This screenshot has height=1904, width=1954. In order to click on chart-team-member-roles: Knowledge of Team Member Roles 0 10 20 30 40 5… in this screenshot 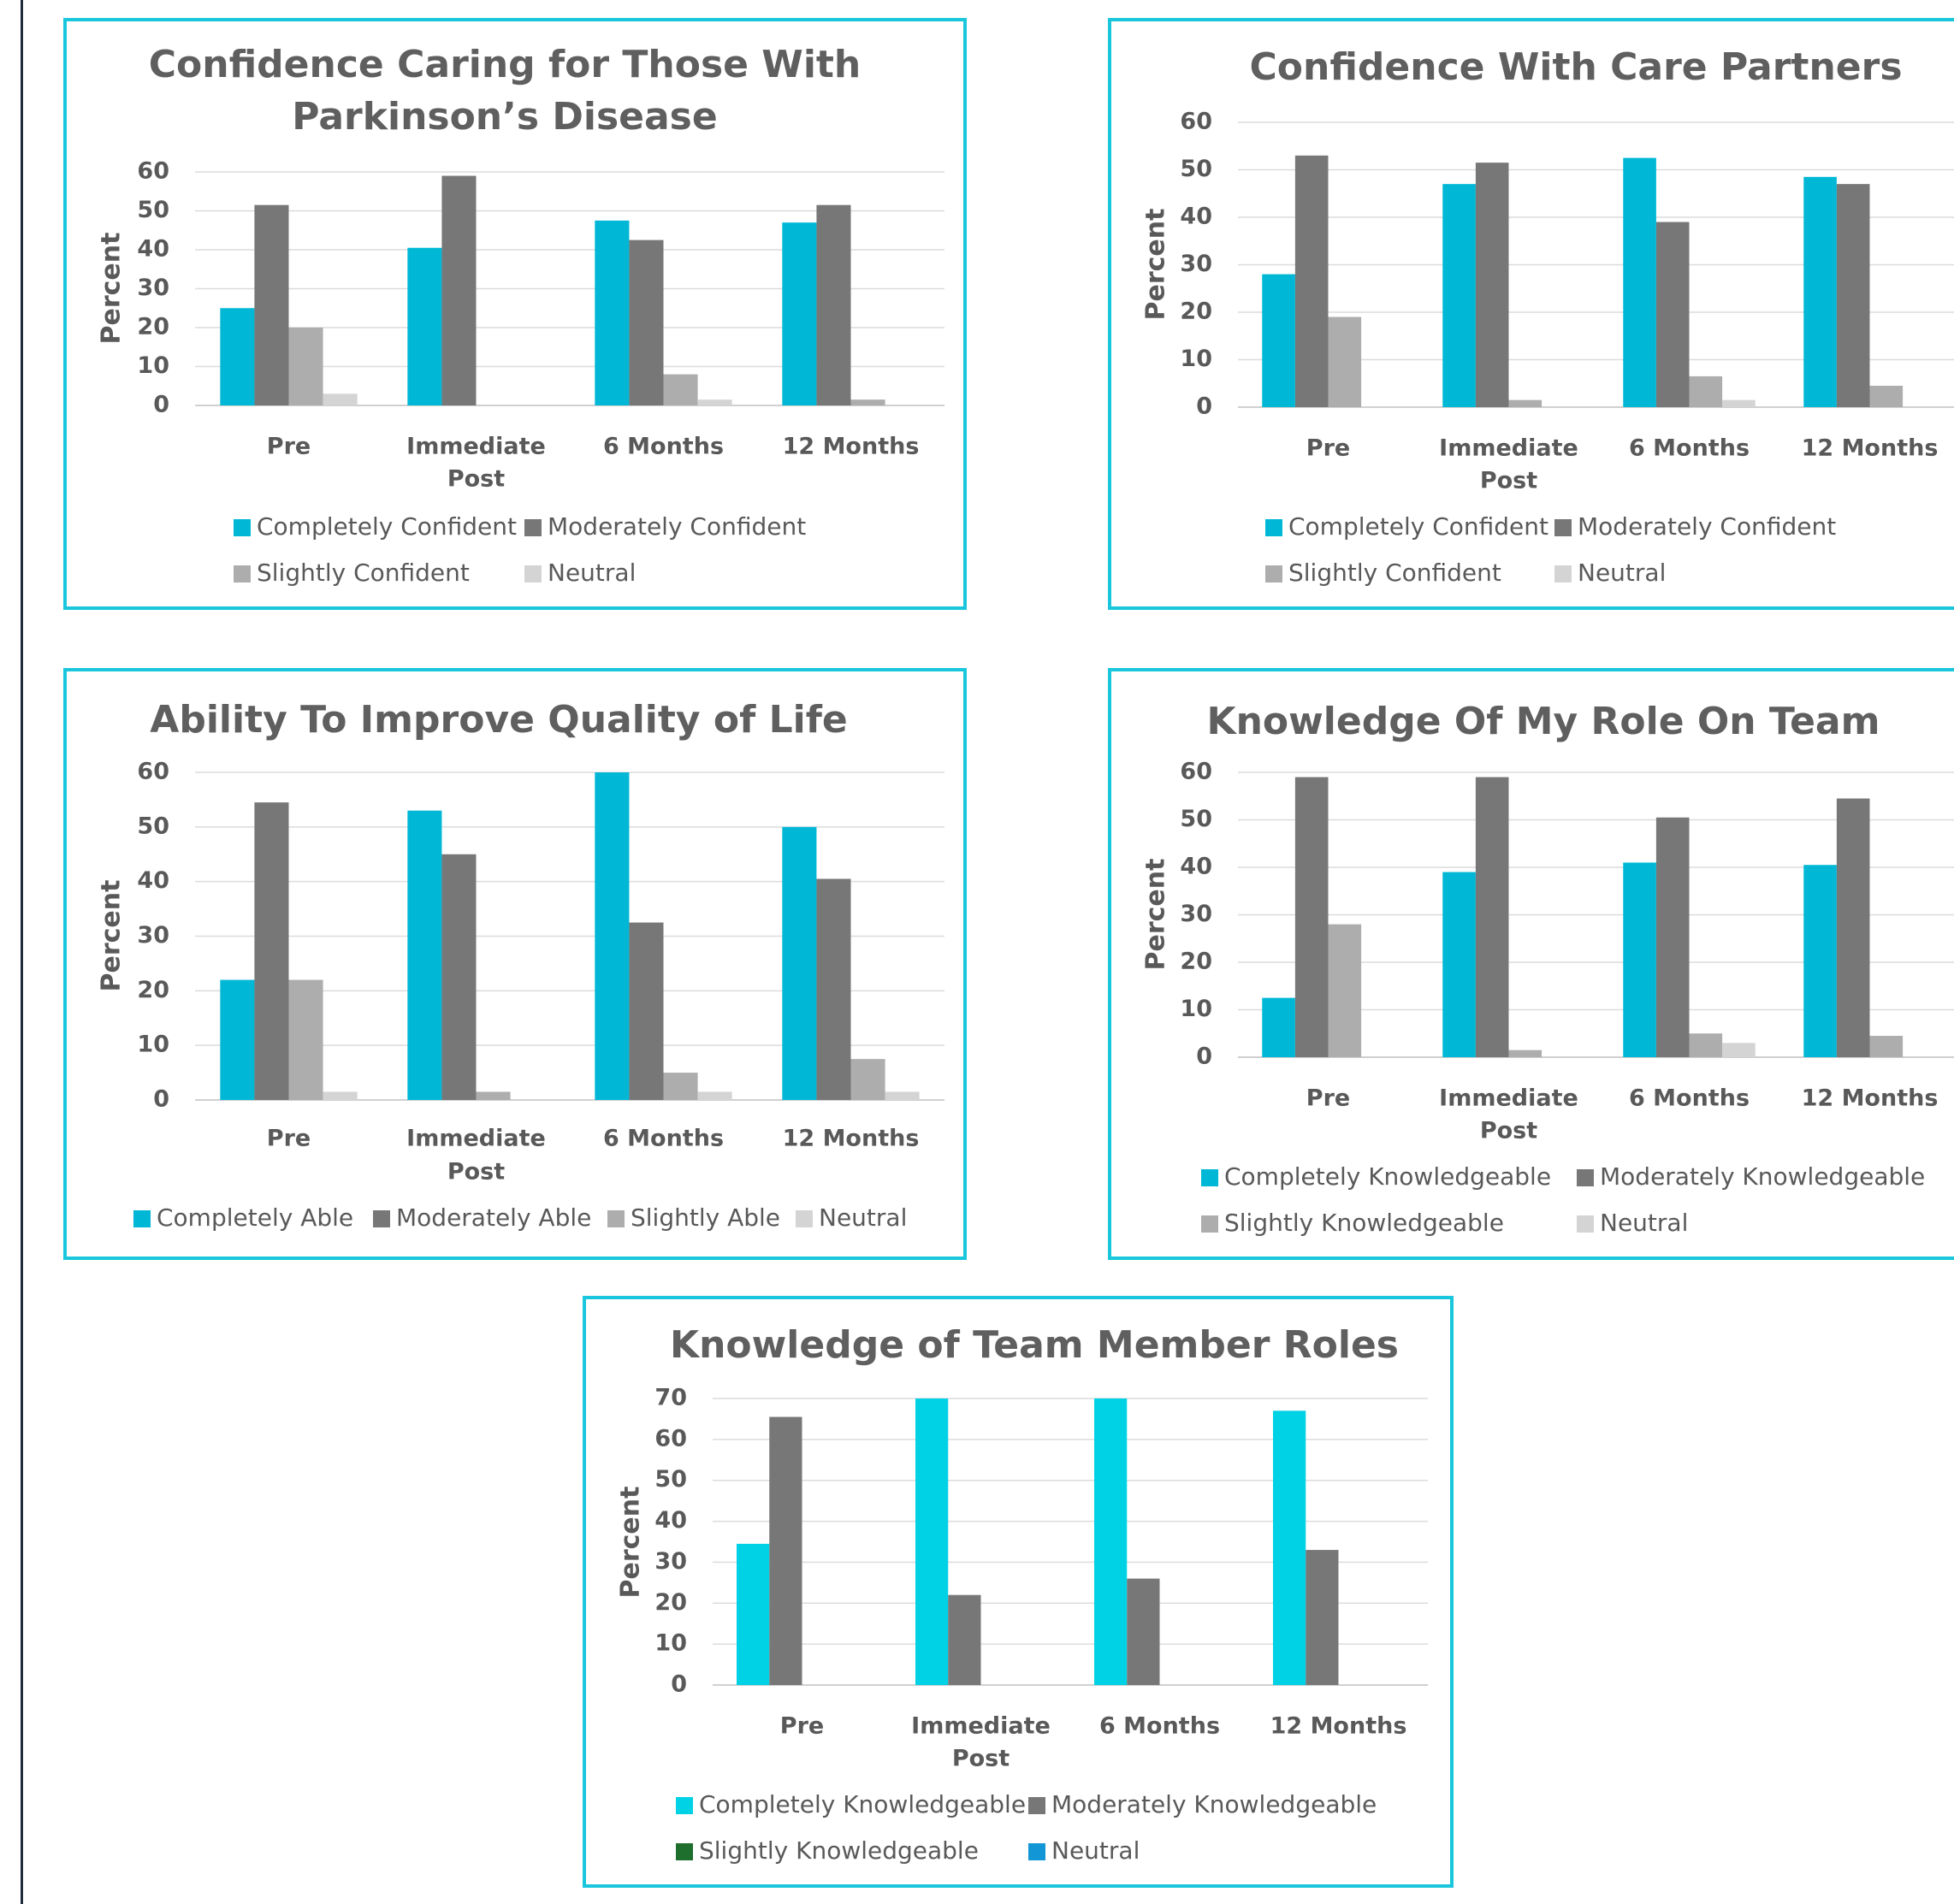, I will do `click(1022, 1594)`.